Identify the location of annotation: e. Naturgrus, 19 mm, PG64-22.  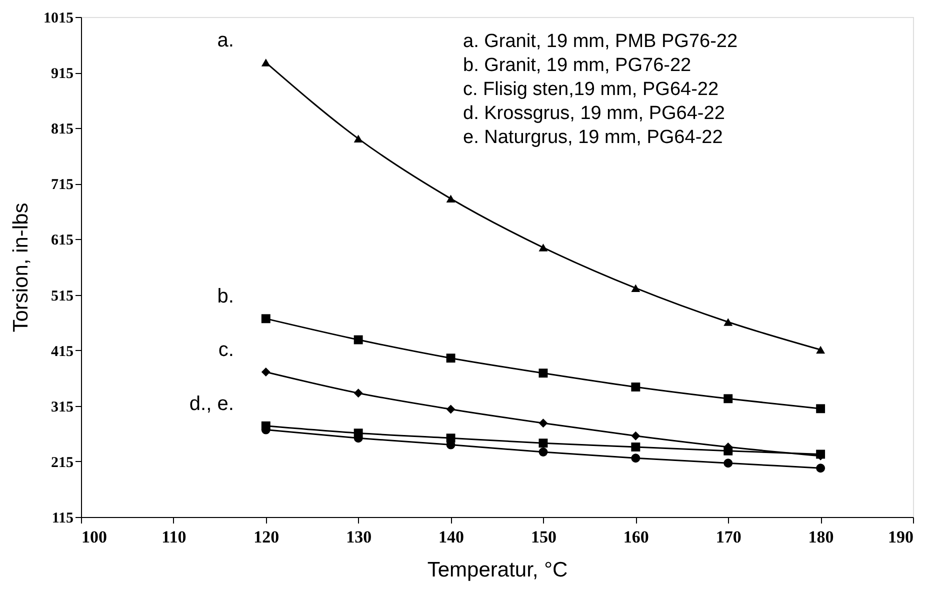
(593, 137).